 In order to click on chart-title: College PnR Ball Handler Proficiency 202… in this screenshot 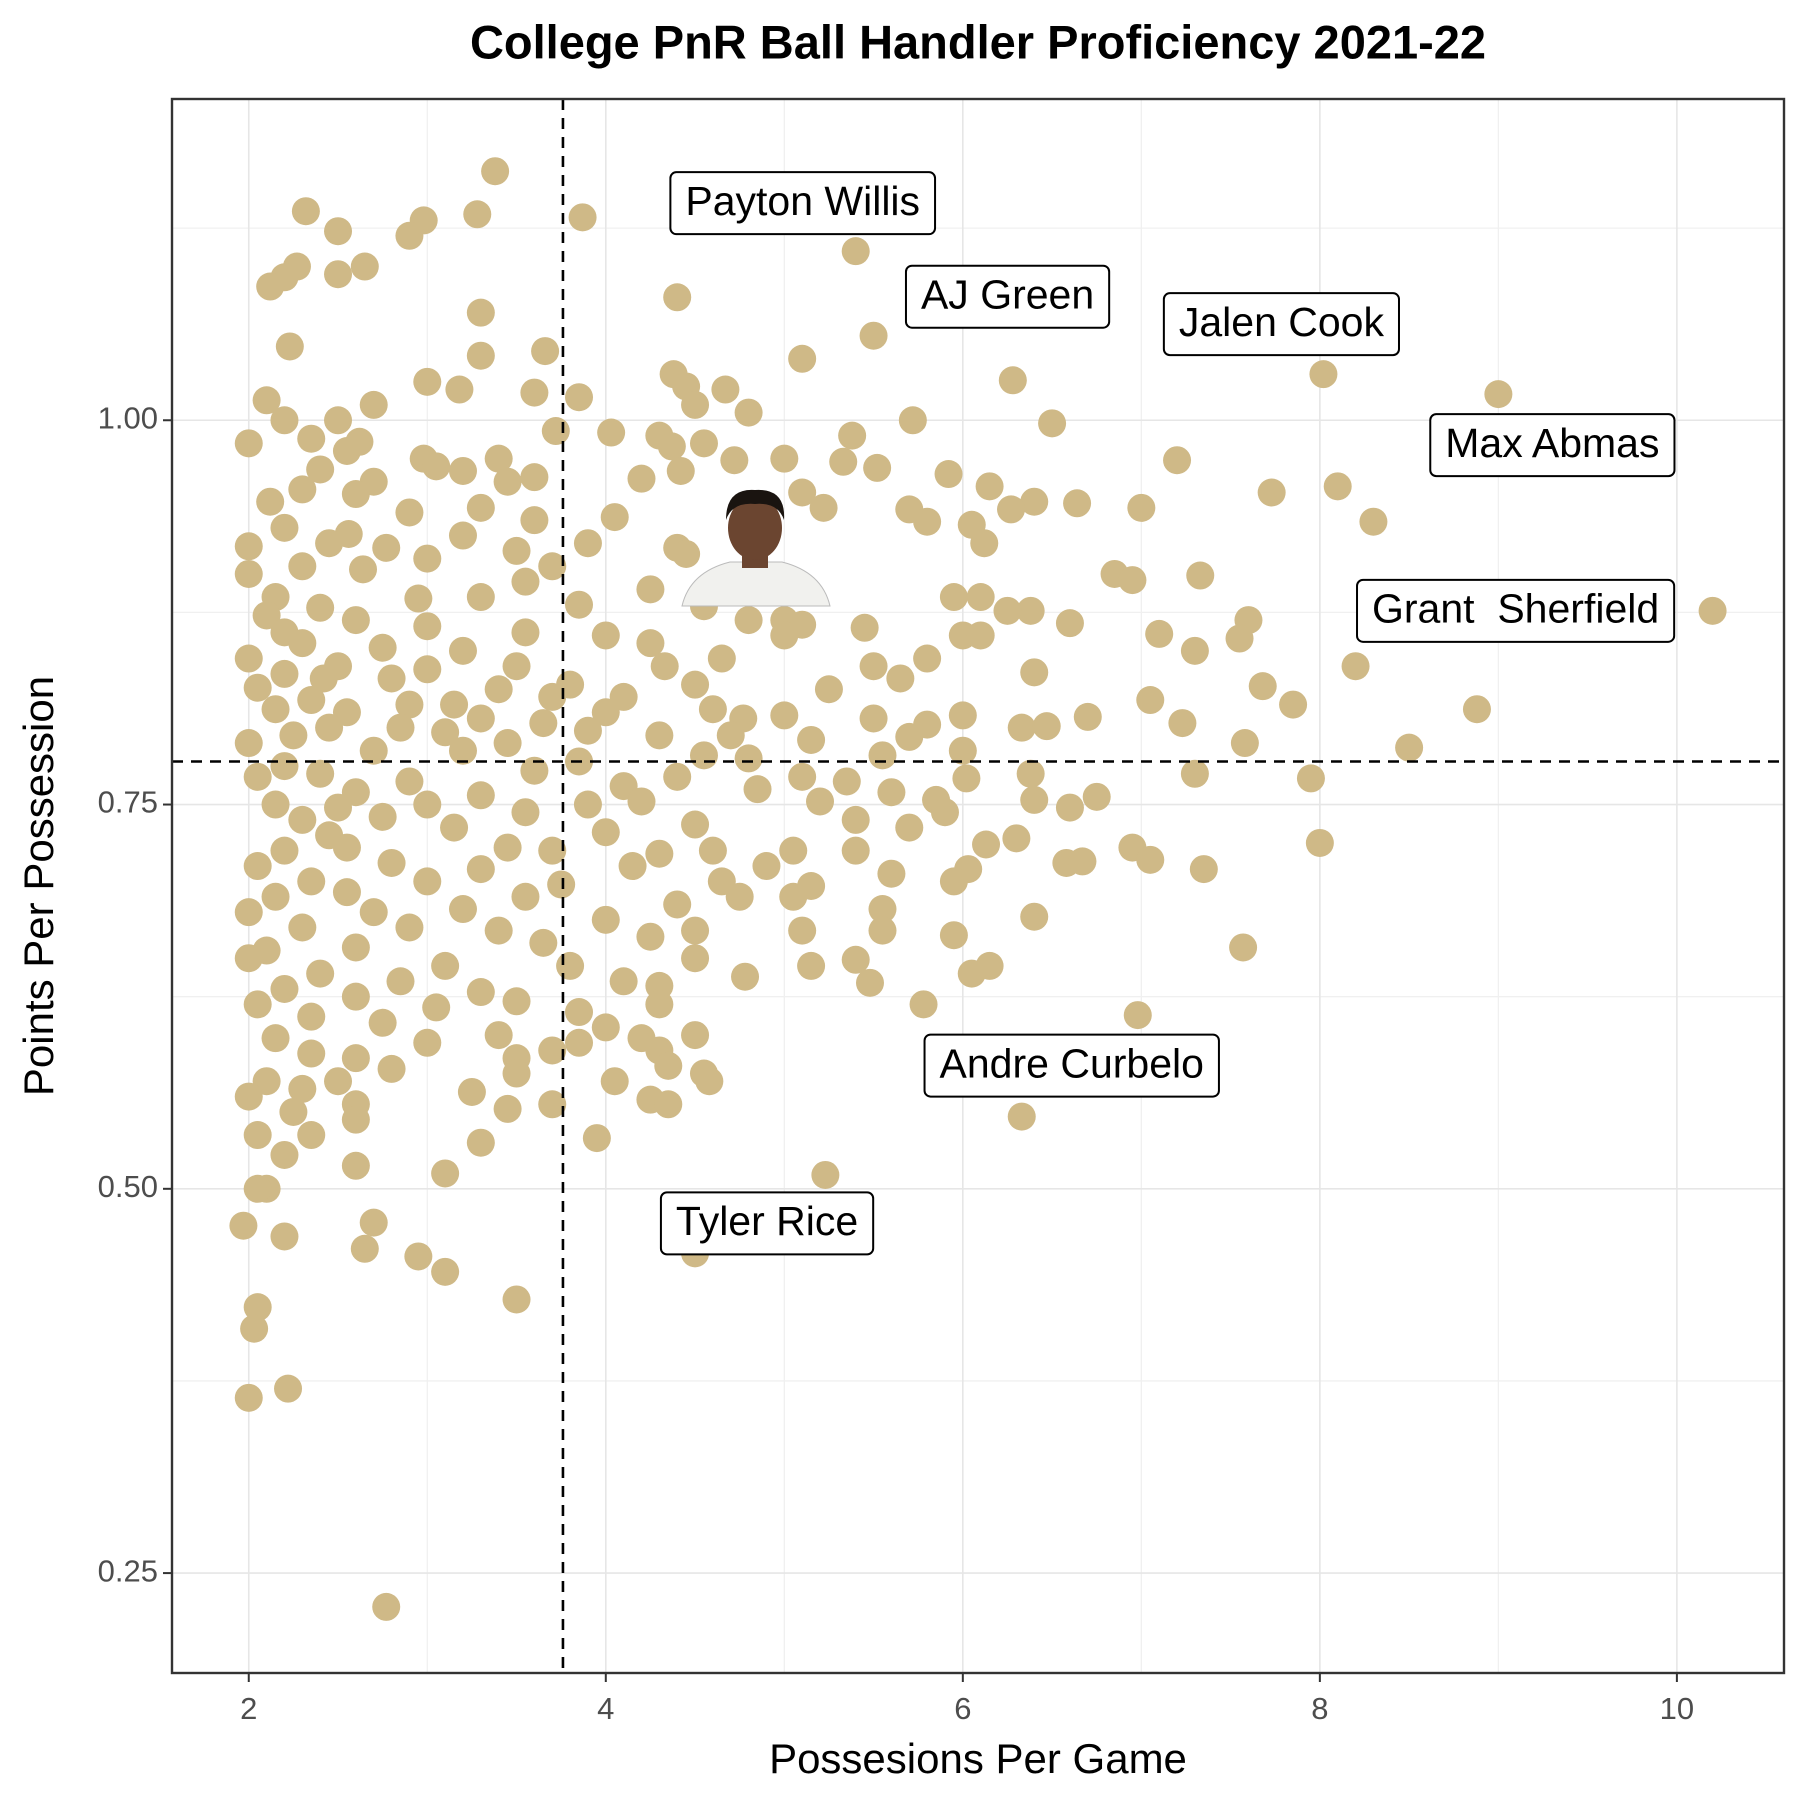, I will do `click(978, 41)`.